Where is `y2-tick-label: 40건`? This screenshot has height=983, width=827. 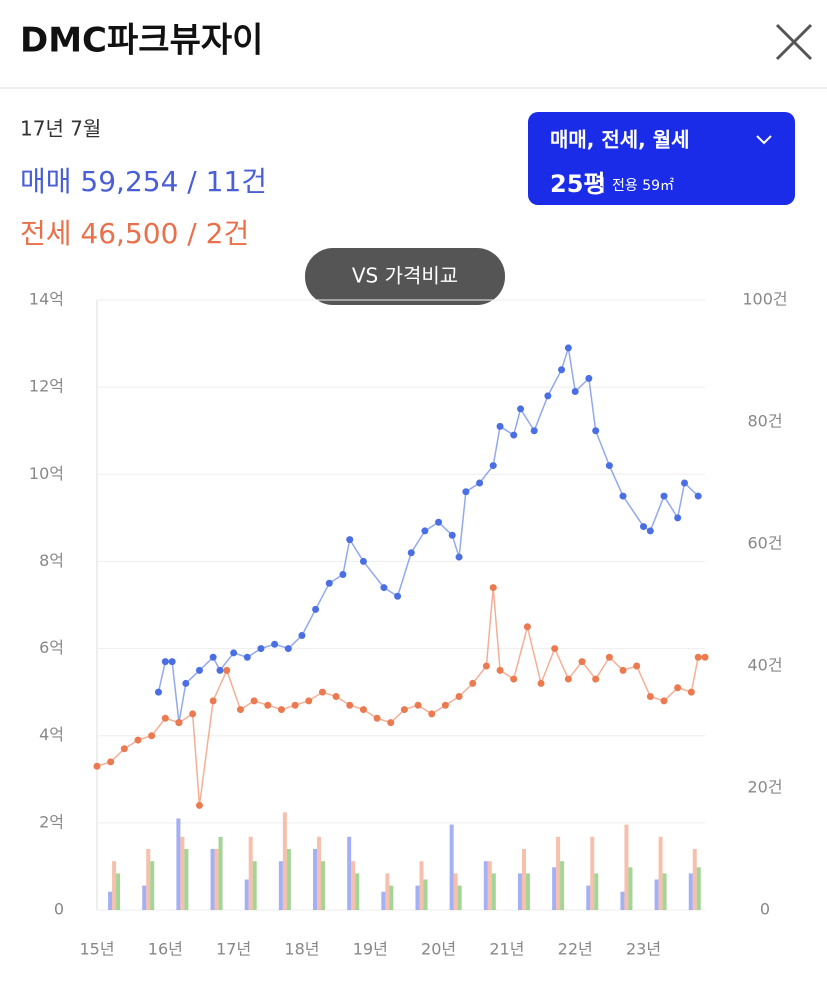
y2-tick-label: 40건 is located at coordinates (764, 665).